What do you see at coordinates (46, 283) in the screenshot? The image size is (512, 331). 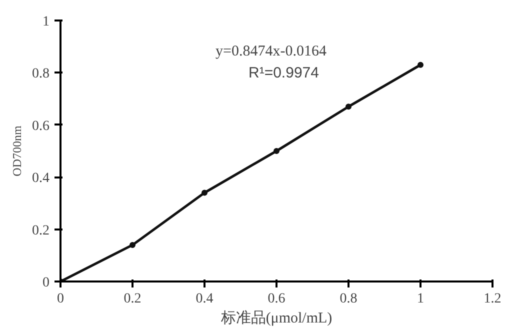 I see `y-tick-label: 0` at bounding box center [46, 283].